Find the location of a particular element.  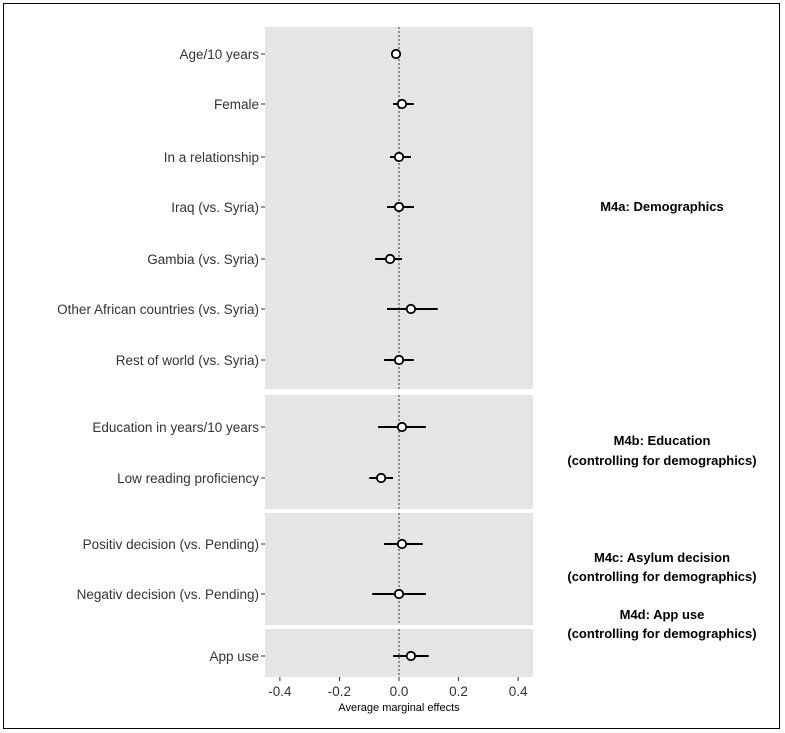

row-label: In a relationship is located at coordinates (211, 157).